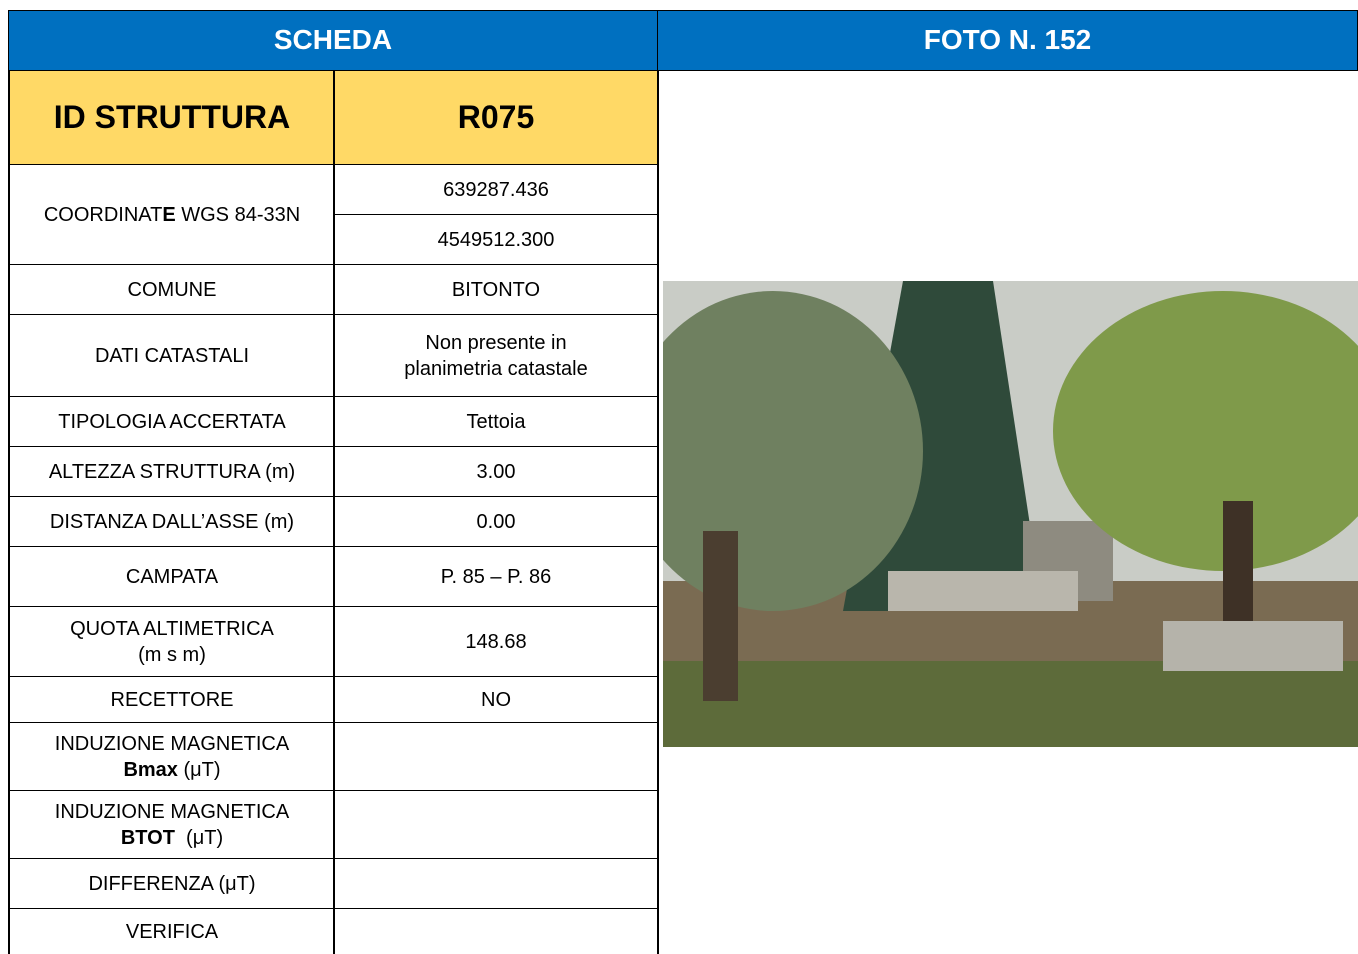 This screenshot has width=1358, height=954. I want to click on label-cell: CAMPATA, so click(171, 576).